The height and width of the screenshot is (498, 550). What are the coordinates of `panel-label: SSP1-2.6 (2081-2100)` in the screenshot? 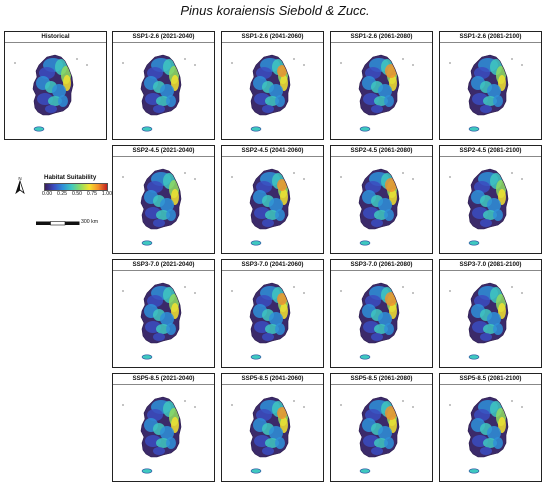 It's located at (490, 36).